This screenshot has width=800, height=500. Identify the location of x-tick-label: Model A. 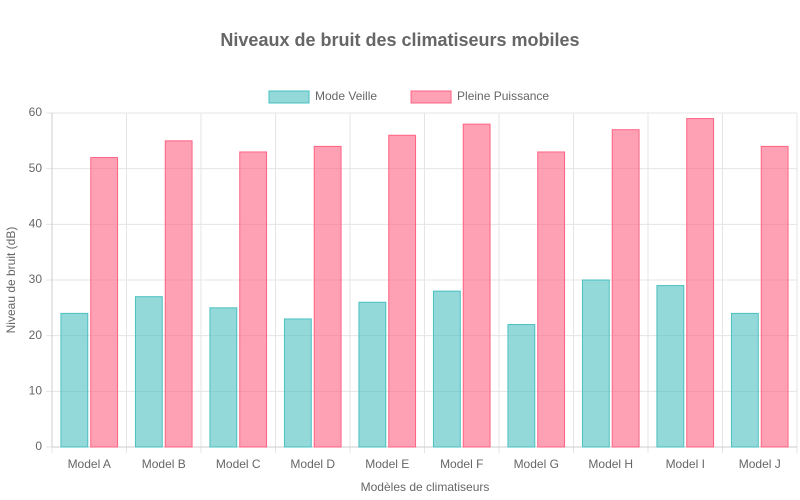
(89, 464).